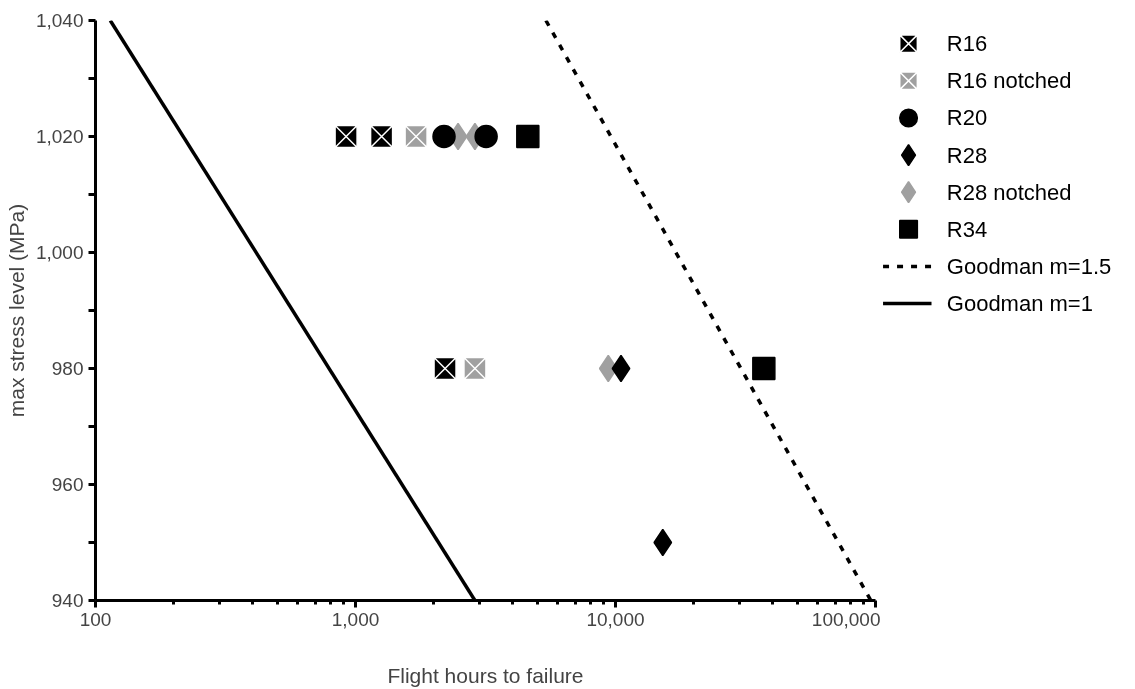  Describe the element at coordinates (16, 310) in the screenshot. I see `y-axis-title: max stress level (MPa)` at that location.